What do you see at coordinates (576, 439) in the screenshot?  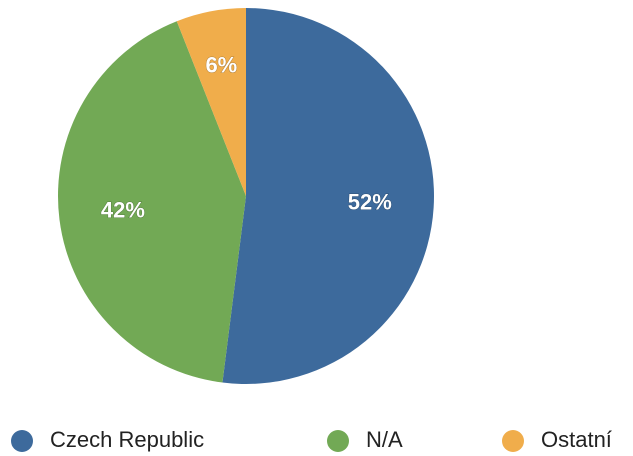 I see `legend-label: Ostatní` at bounding box center [576, 439].